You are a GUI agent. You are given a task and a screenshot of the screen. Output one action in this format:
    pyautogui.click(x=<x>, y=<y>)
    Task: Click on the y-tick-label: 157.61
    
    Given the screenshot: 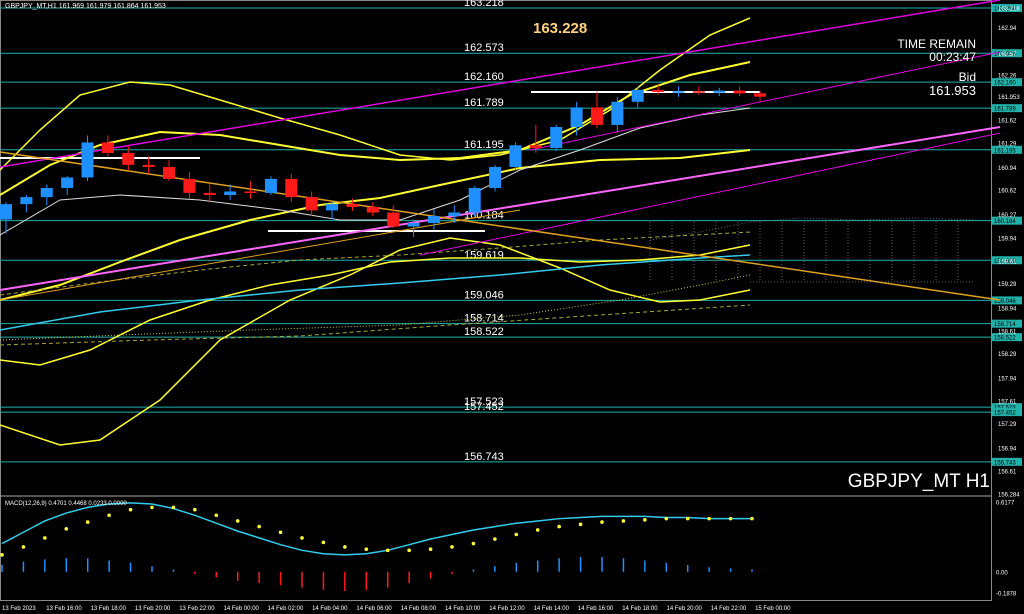 What is the action you would take?
    pyautogui.click(x=1007, y=403)
    